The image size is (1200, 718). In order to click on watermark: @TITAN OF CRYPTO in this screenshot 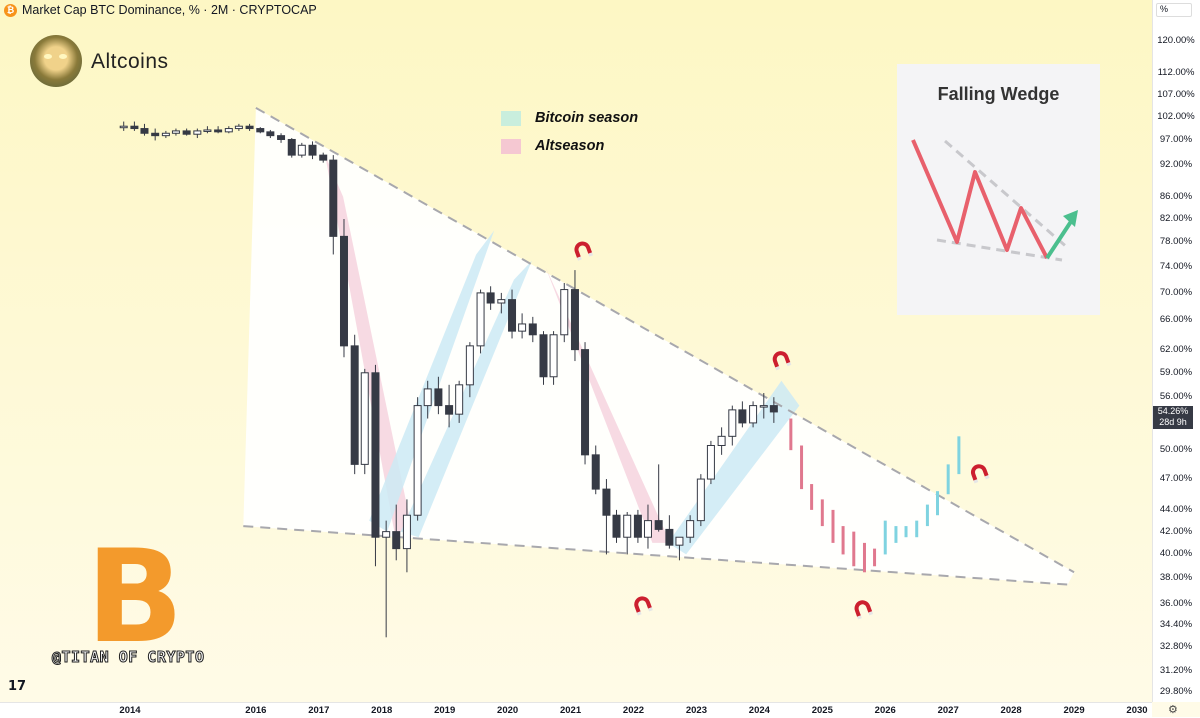, I will do `click(128, 657)`.